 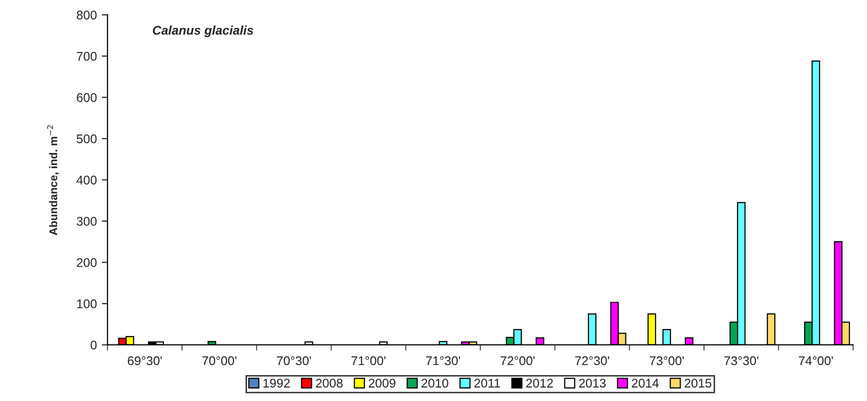 What do you see at coordinates (592, 361) in the screenshot?
I see `x-tick-label: 72°30'` at bounding box center [592, 361].